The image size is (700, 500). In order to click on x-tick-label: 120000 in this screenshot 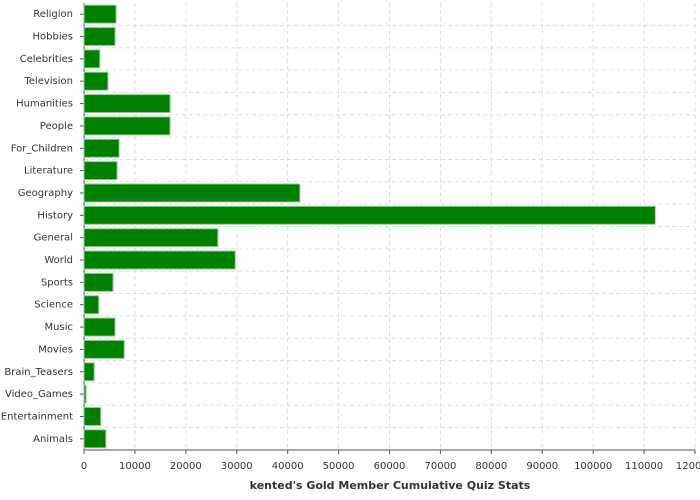, I will do `click(688, 466)`.